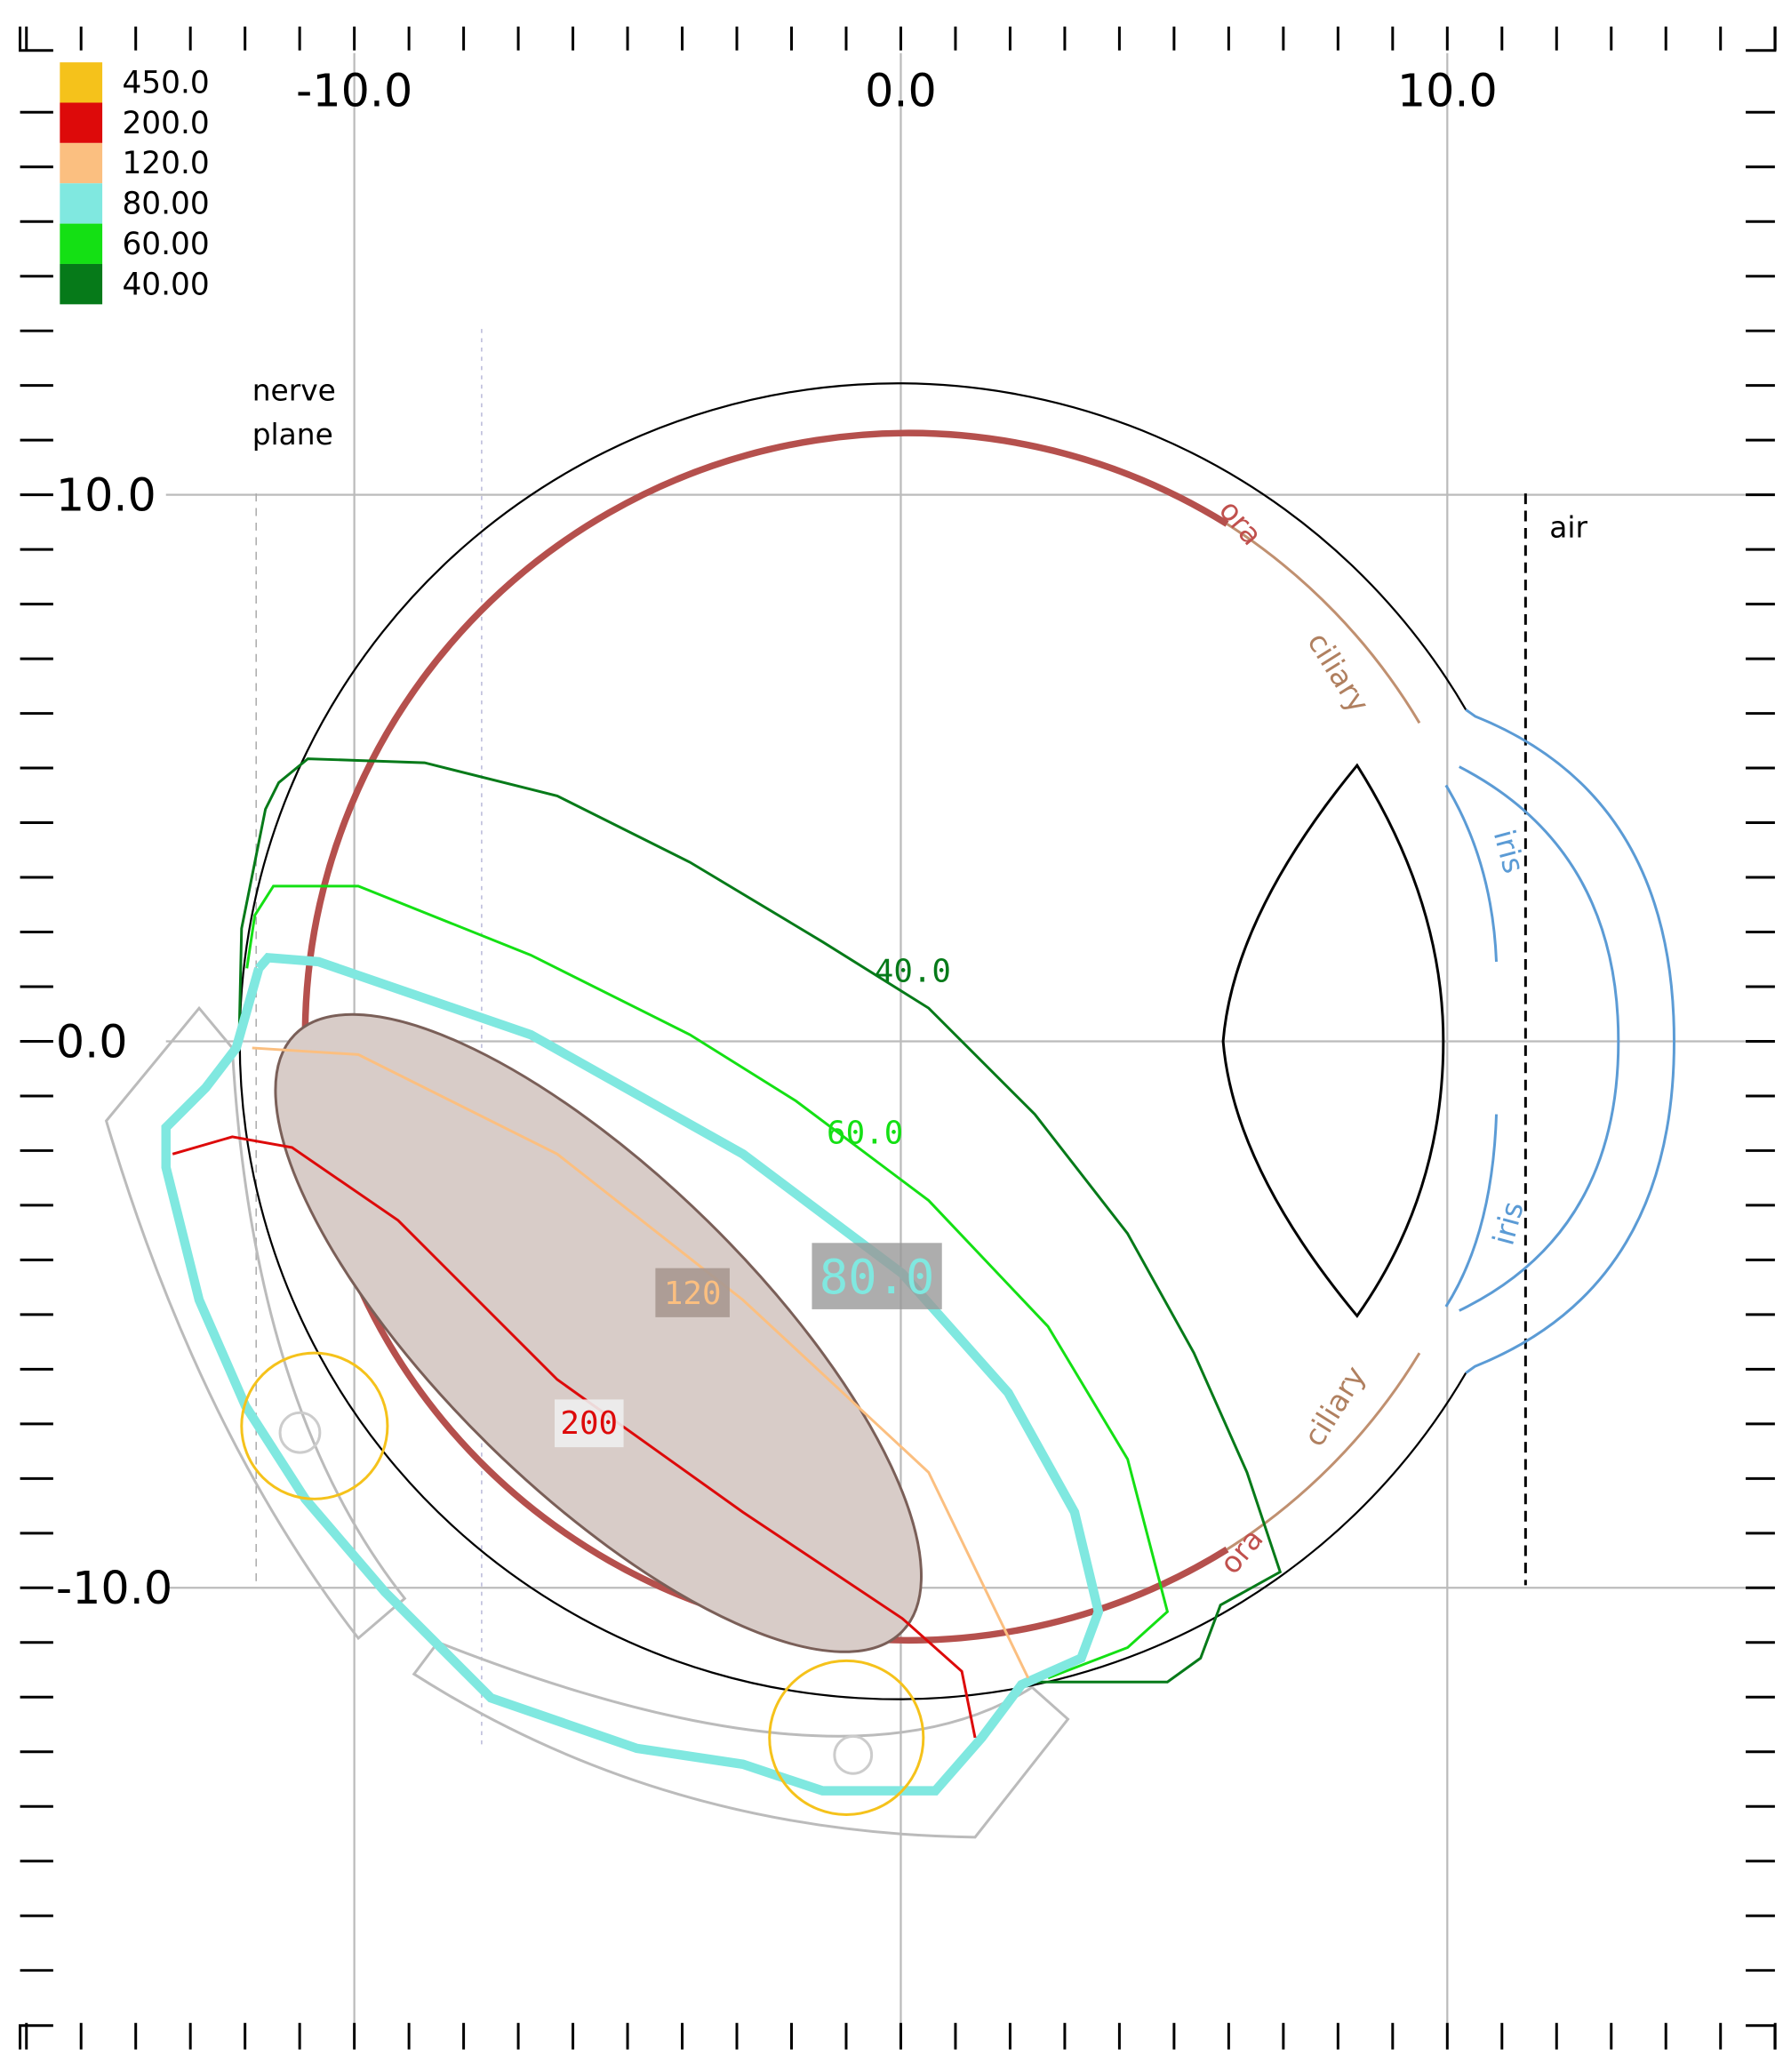 Image resolution: width=1791 pixels, height=2072 pixels. What do you see at coordinates (165, 123) in the screenshot?
I see `legend-label: 200.0` at bounding box center [165, 123].